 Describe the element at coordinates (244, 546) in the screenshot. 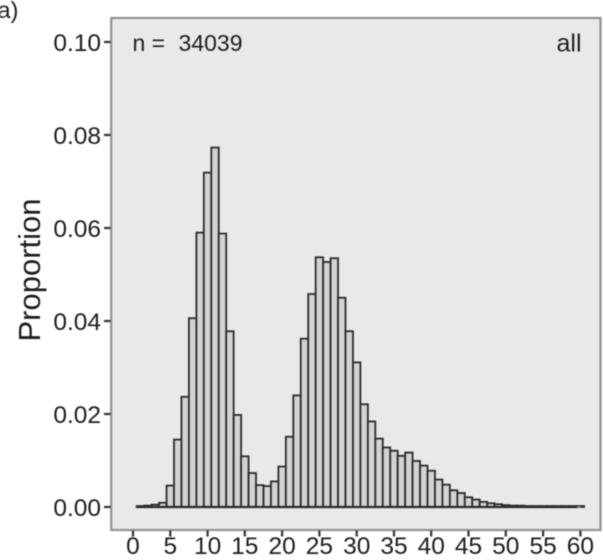

I see `svg-text: 15` at that location.